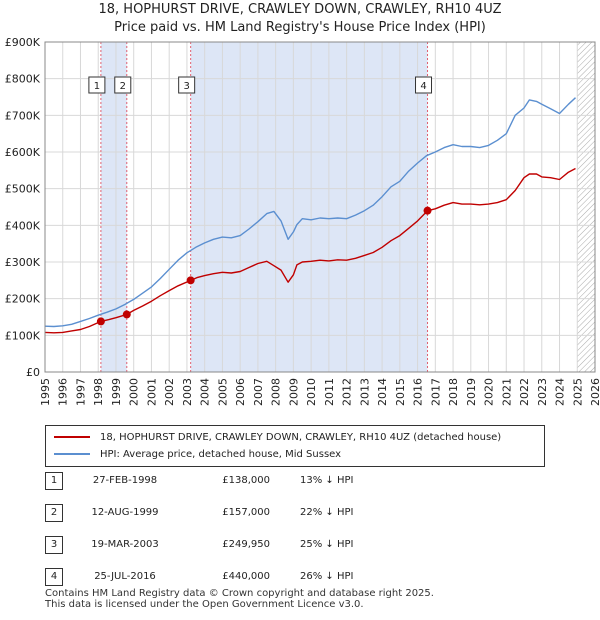 This screenshot has height=620, width=600. I want to click on sale-date: 25-JUL-2016, so click(125, 576).